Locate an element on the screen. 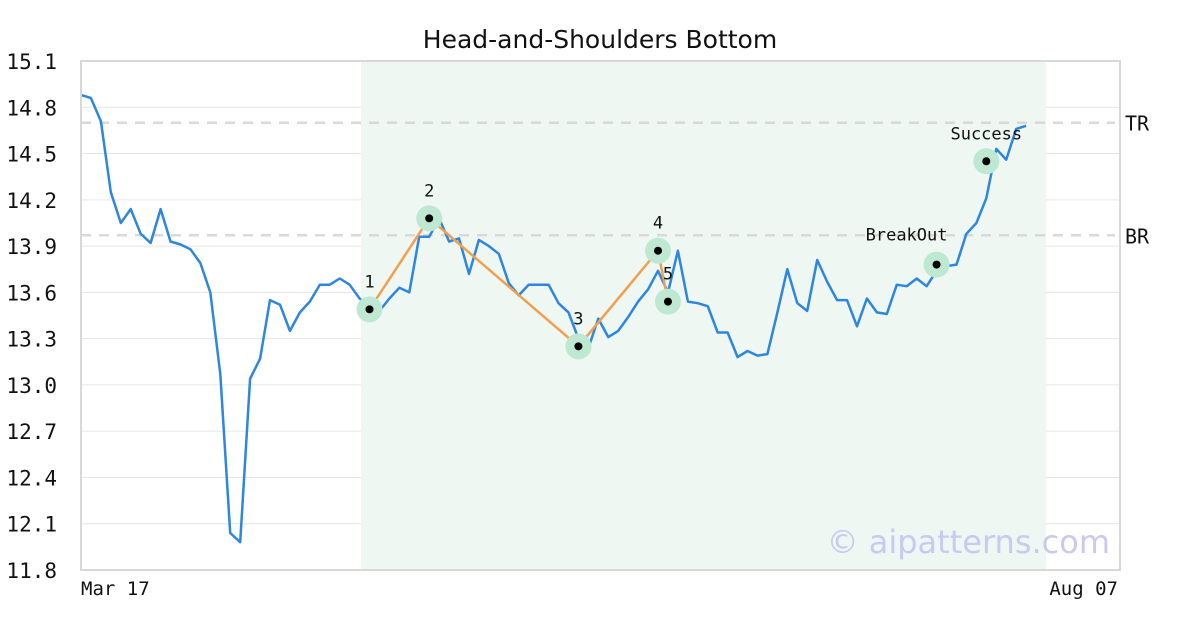  y-tick-label: 13.0 is located at coordinates (31, 386).